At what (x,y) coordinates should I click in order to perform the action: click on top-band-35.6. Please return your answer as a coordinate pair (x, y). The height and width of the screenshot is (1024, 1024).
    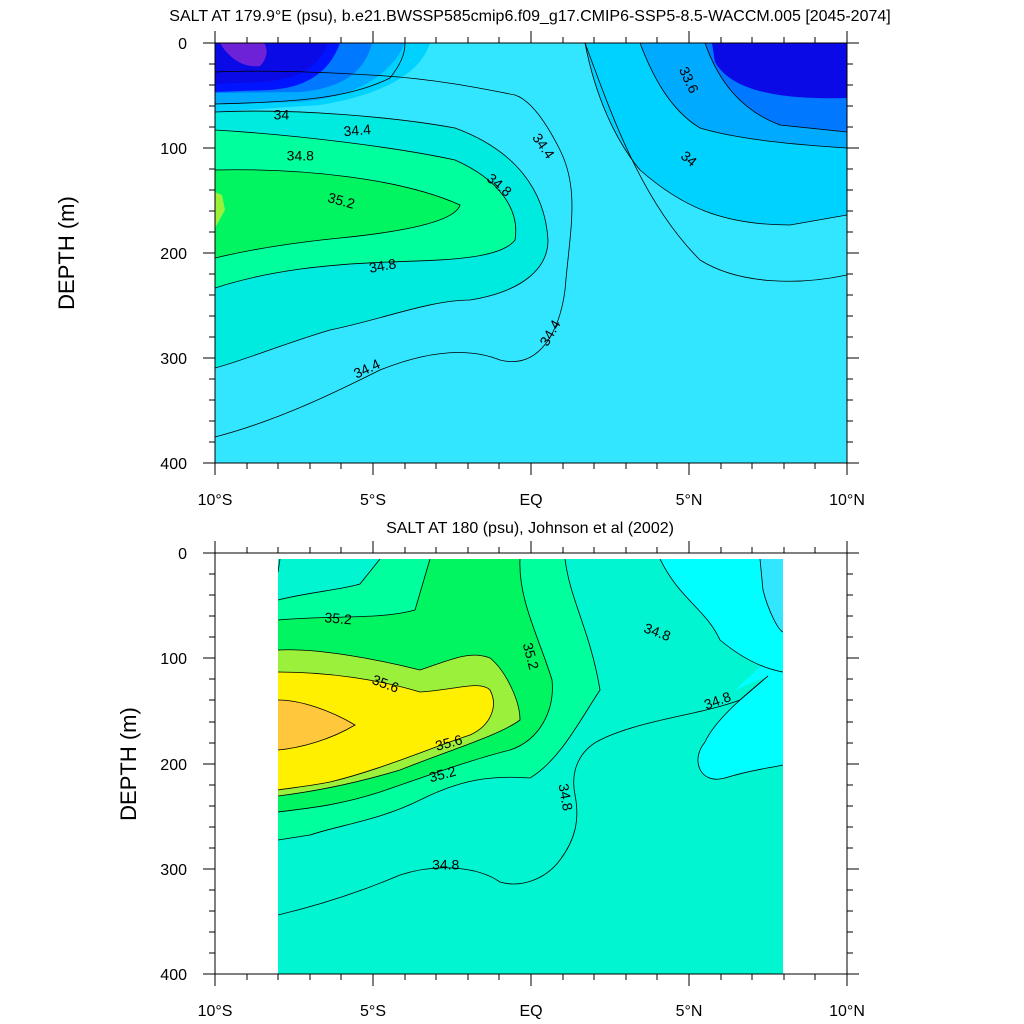
    Looking at the image, I should click on (337, 213).